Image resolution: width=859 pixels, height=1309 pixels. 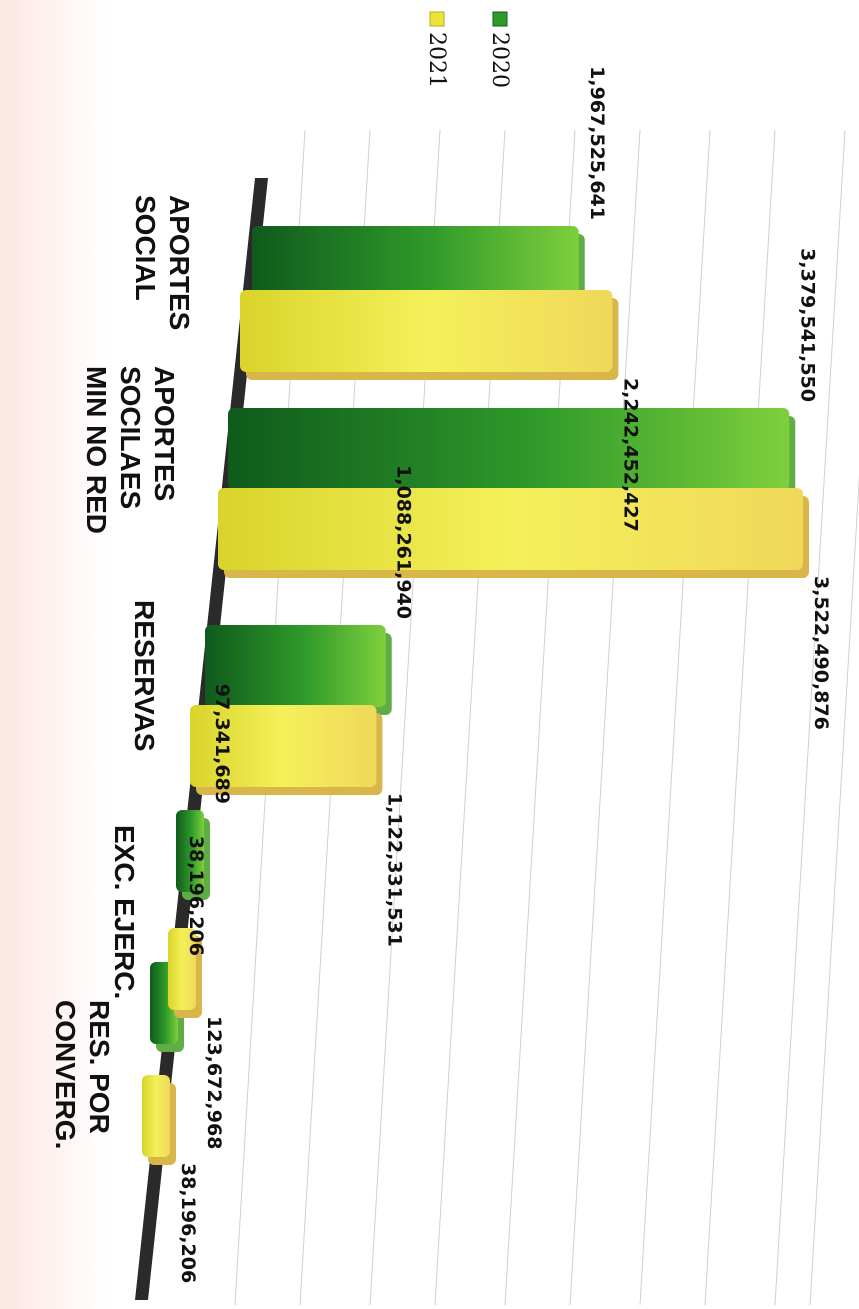 What do you see at coordinates (65, 1074) in the screenshot?
I see `category-label: CONVERG.` at bounding box center [65, 1074].